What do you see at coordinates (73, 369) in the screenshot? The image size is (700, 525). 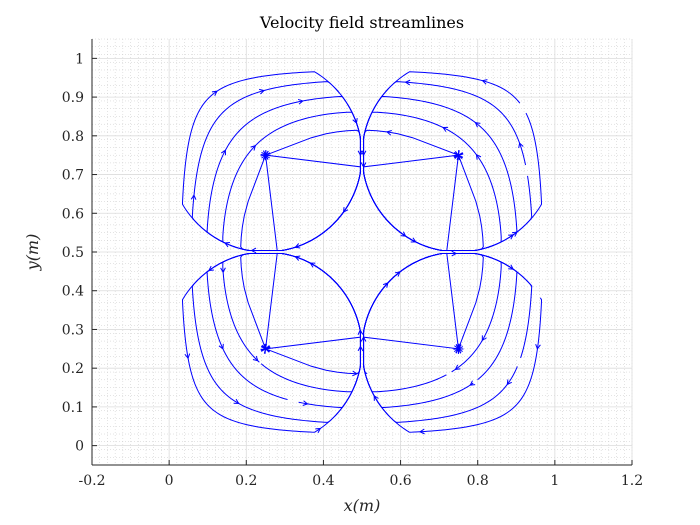 I see `y-tick-label: 0.2` at bounding box center [73, 369].